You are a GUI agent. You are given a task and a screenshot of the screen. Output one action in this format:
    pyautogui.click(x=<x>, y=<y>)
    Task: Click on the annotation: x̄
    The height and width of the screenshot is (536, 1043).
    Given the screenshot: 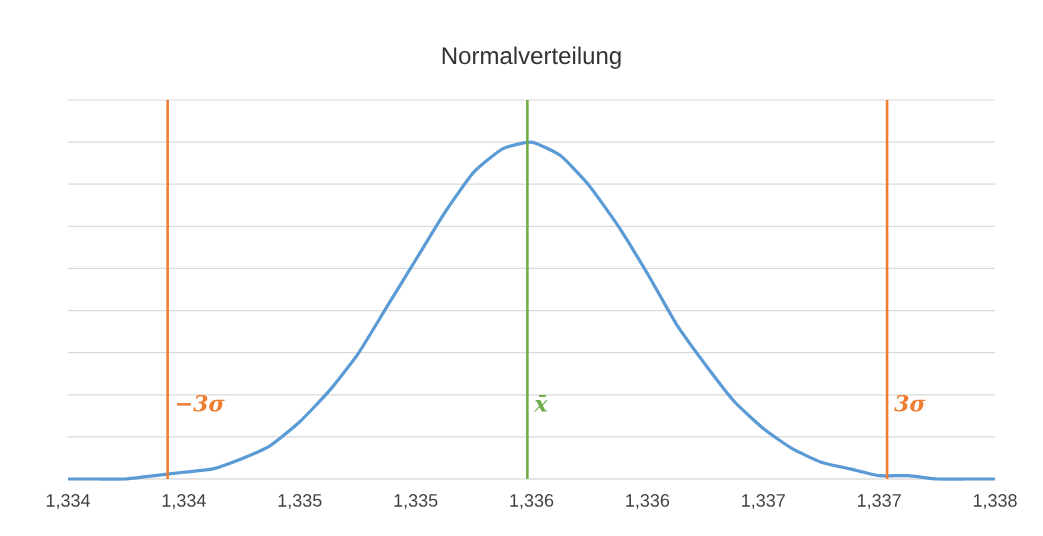 What is the action you would take?
    pyautogui.click(x=541, y=403)
    